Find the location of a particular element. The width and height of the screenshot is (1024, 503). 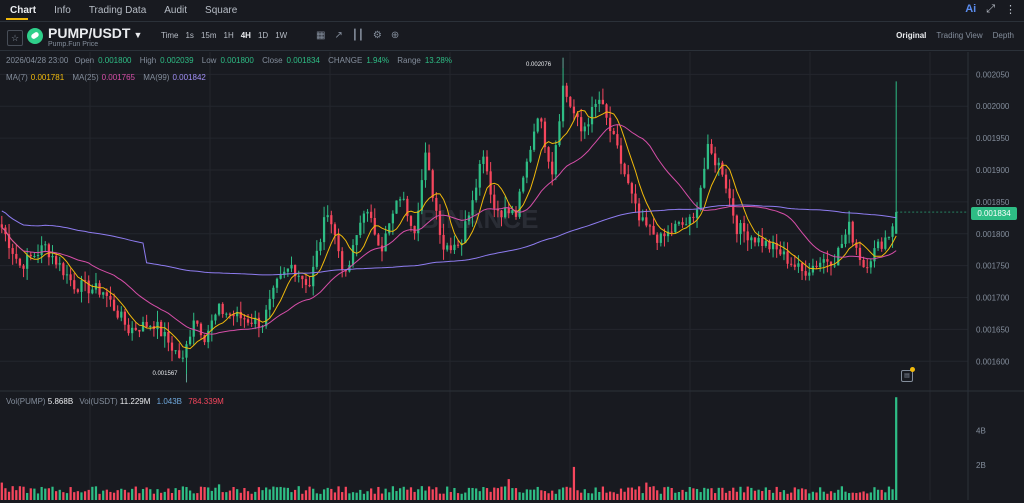

pair-selector: PUMP/USDT ▼ is located at coordinates (95, 33).